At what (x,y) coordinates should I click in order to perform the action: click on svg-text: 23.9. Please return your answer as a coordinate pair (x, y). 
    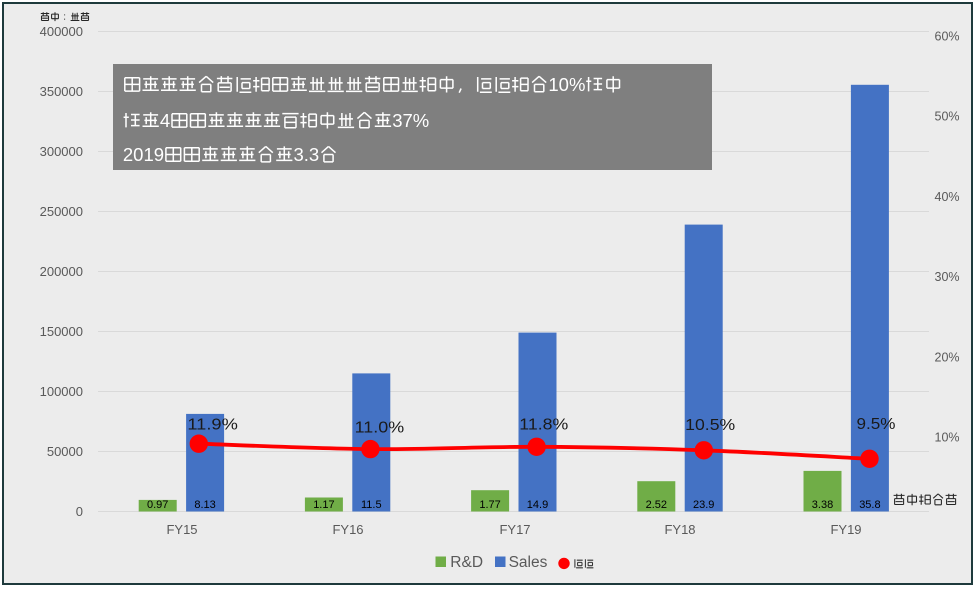
    Looking at the image, I should click on (703, 505).